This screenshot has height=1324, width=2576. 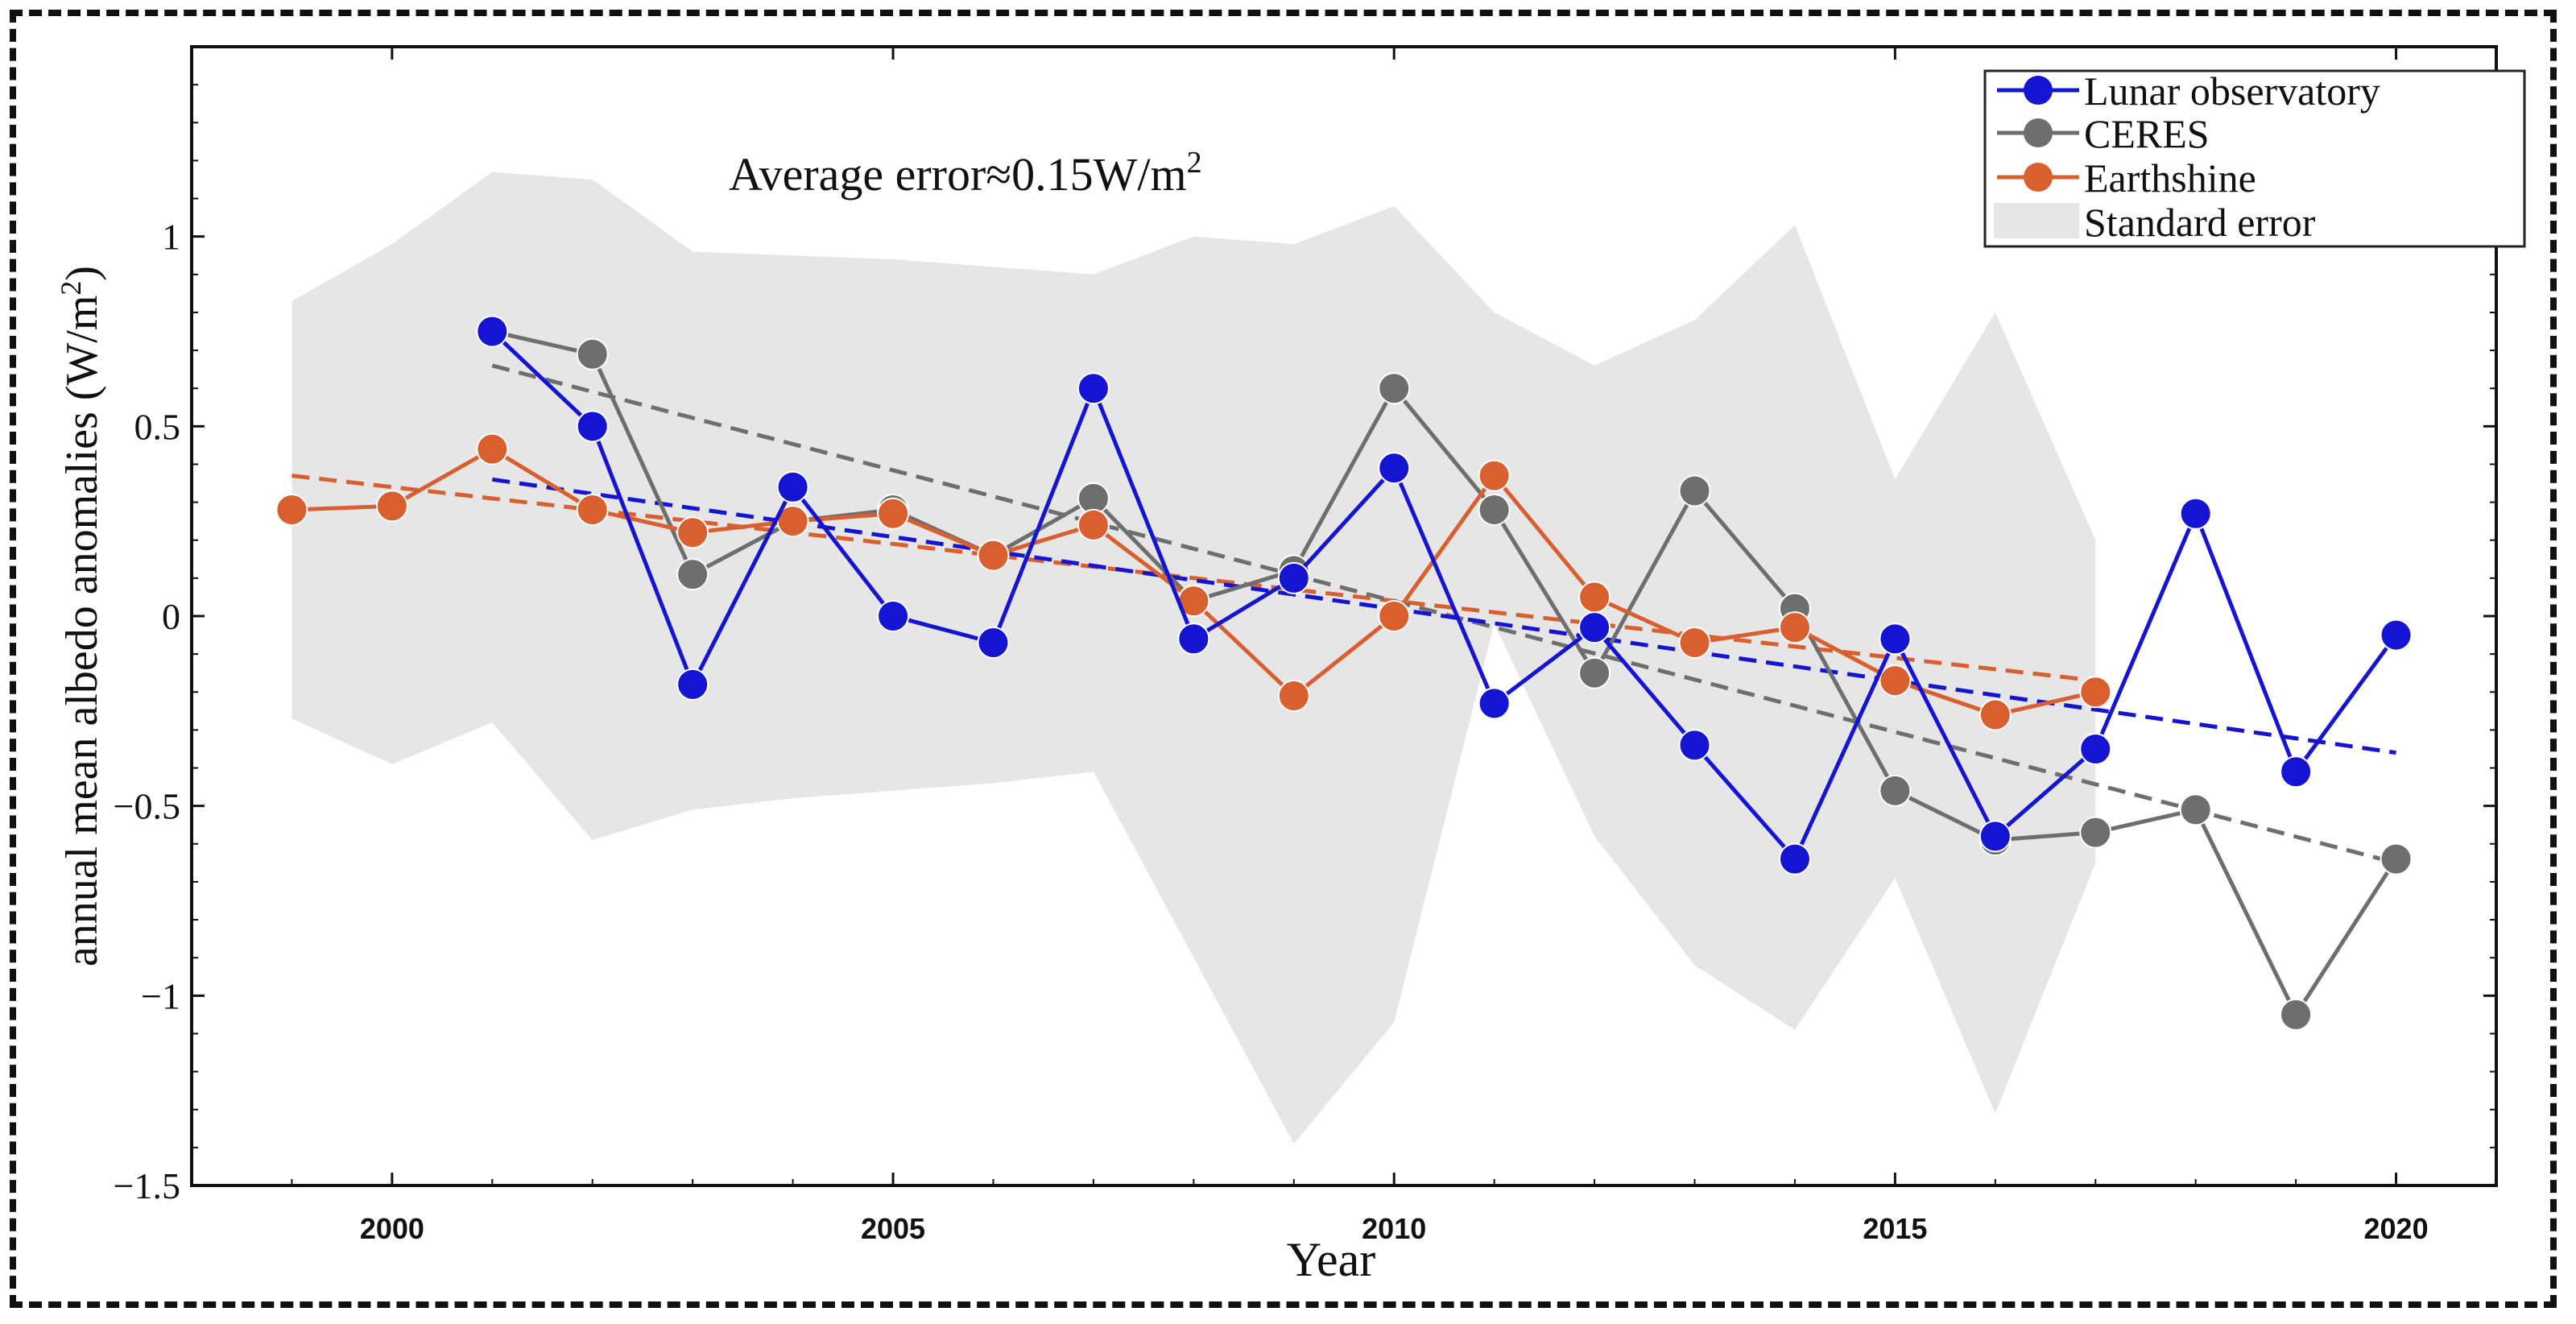 What do you see at coordinates (157, 426) in the screenshot?
I see `y-tick-label: 0.5` at bounding box center [157, 426].